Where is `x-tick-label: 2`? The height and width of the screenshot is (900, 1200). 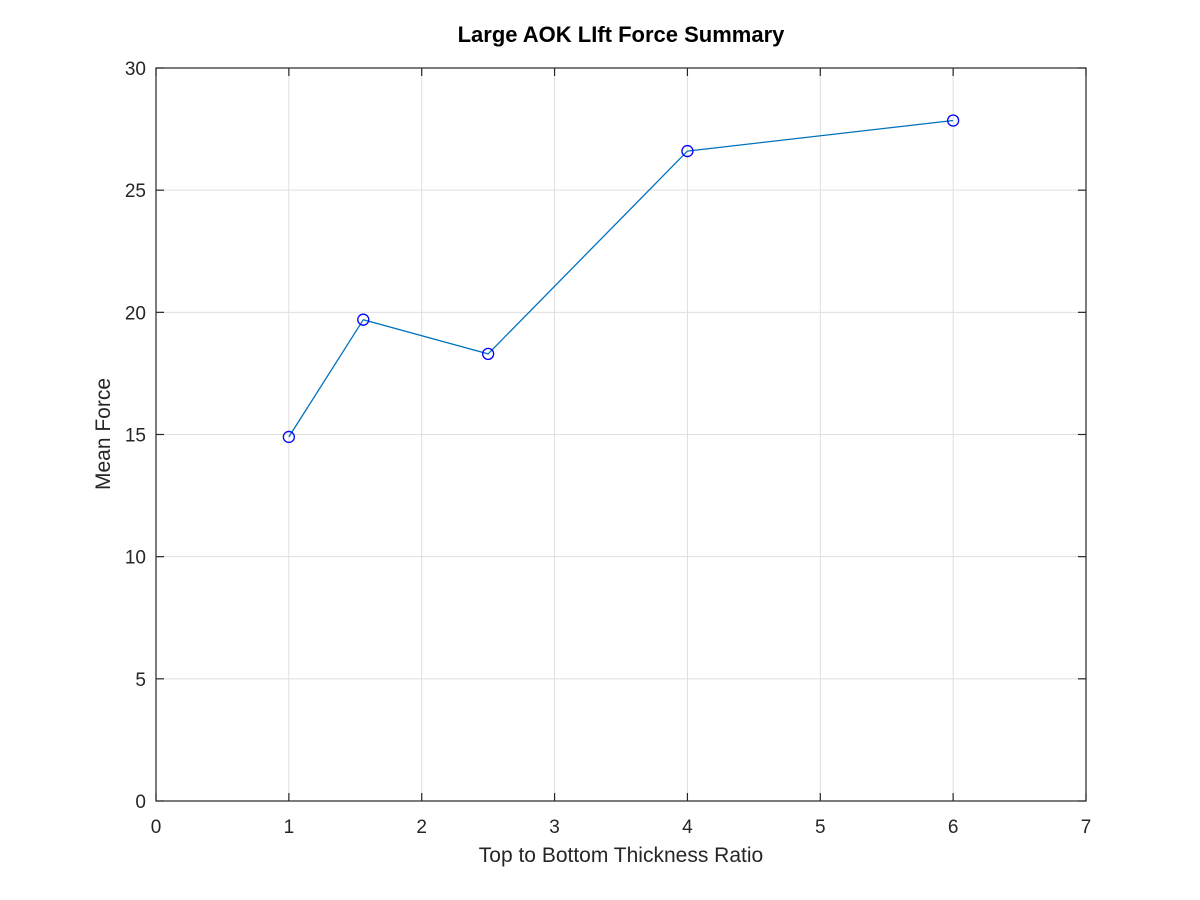
x-tick-label: 2 is located at coordinates (421, 827).